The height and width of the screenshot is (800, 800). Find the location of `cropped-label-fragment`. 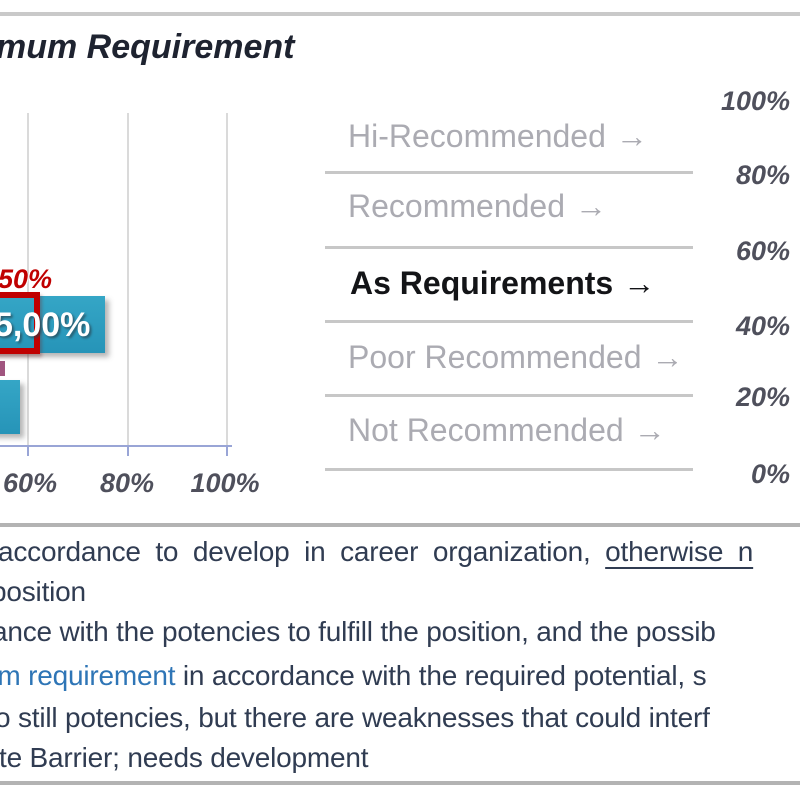

cropped-label-fragment is located at coordinates (2, 368).